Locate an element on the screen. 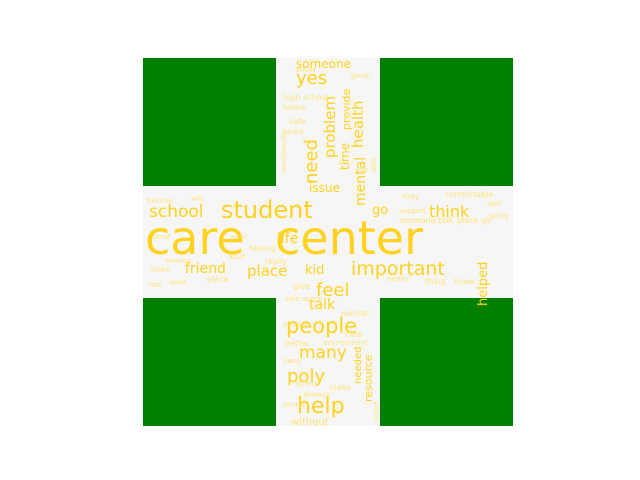 The width and height of the screenshot is (640, 480). word-make: make is located at coordinates (340, 387).